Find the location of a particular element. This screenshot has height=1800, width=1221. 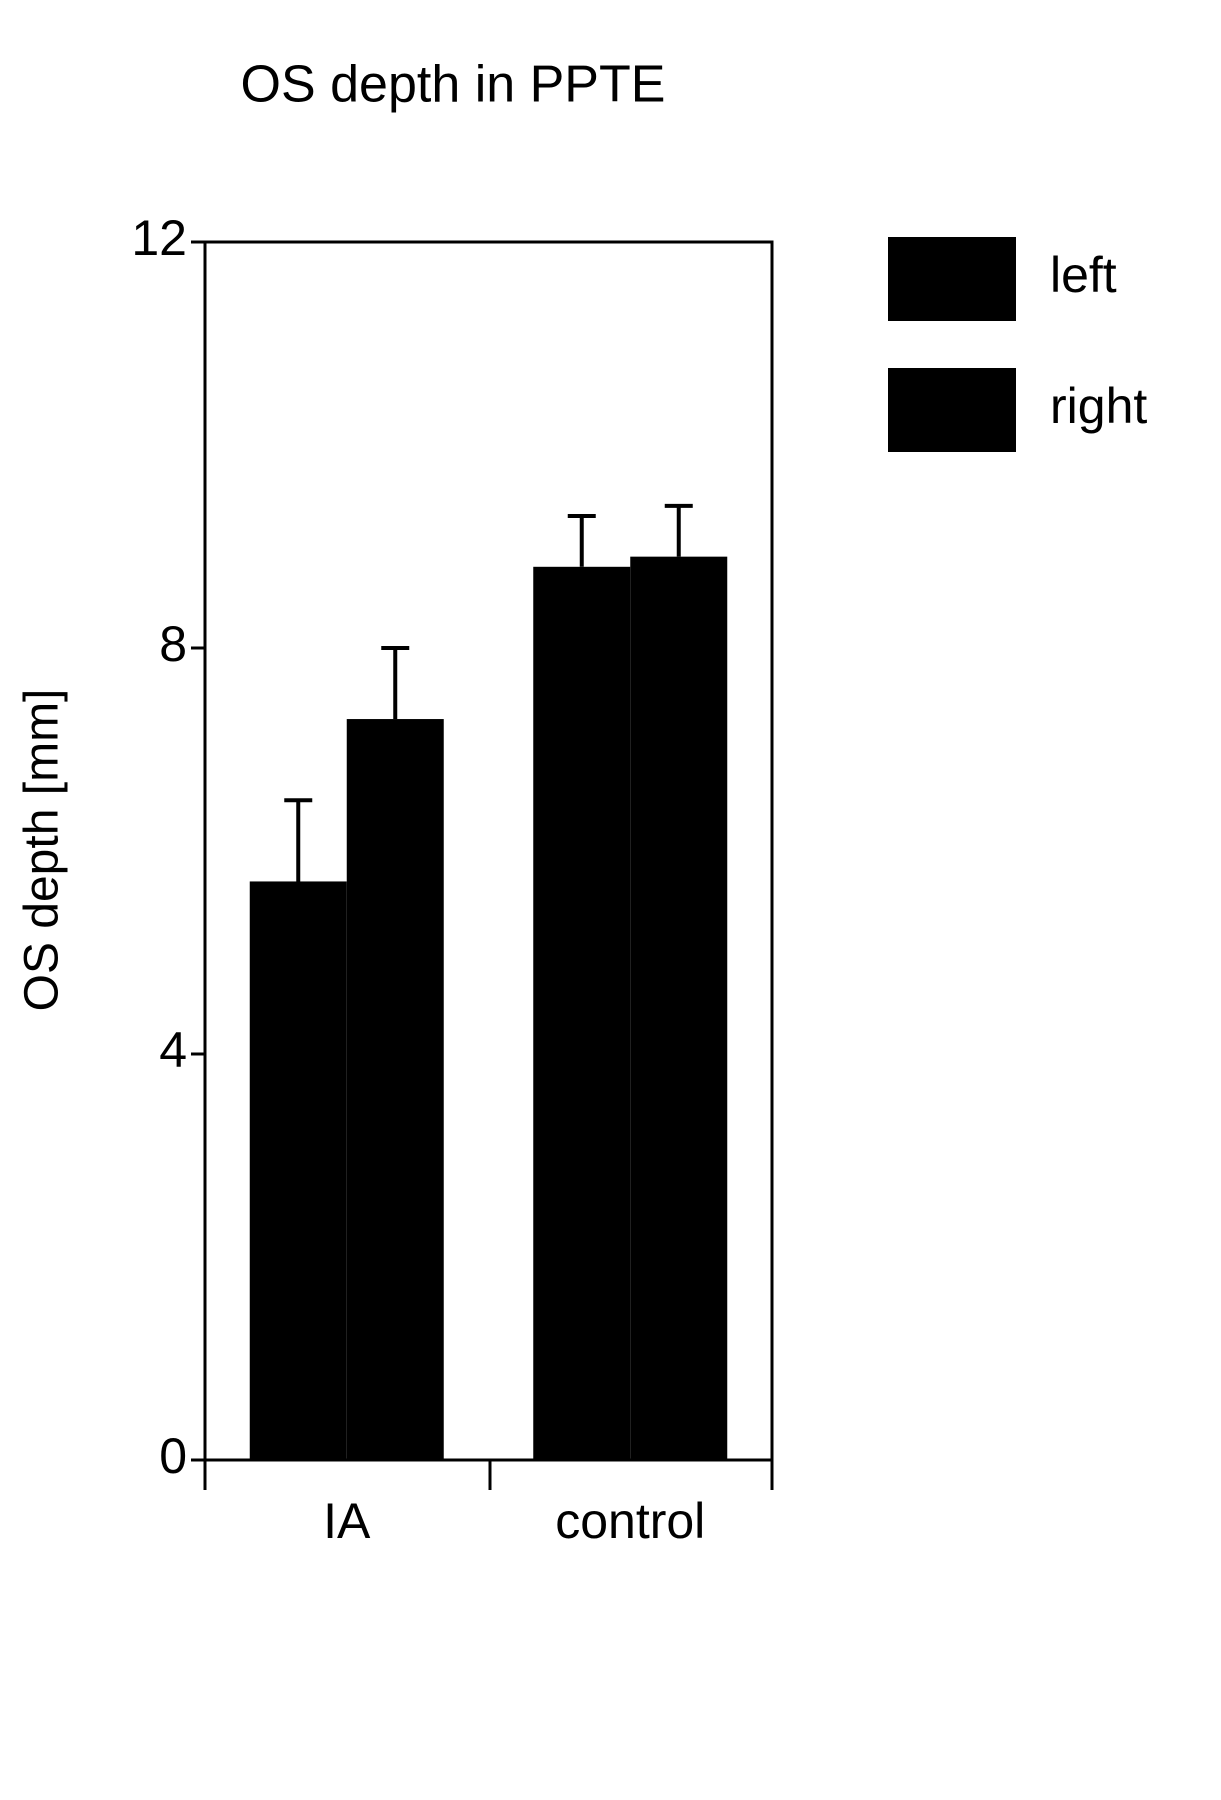

x-tick-label: IA is located at coordinates (347, 1521).